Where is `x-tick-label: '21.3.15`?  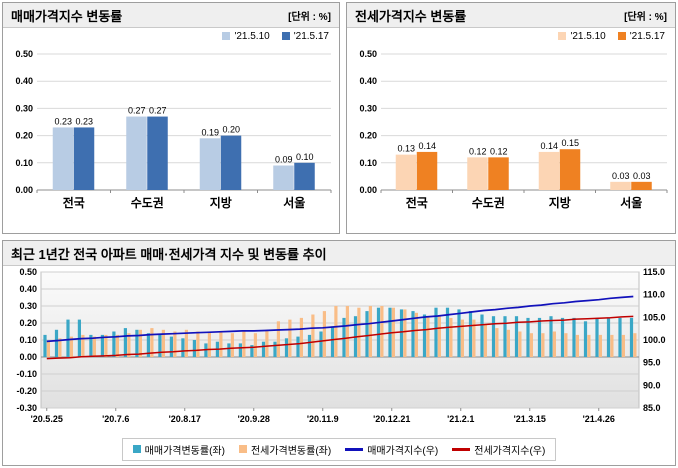 x-tick-label: '21.3.15 is located at coordinates (530, 419).